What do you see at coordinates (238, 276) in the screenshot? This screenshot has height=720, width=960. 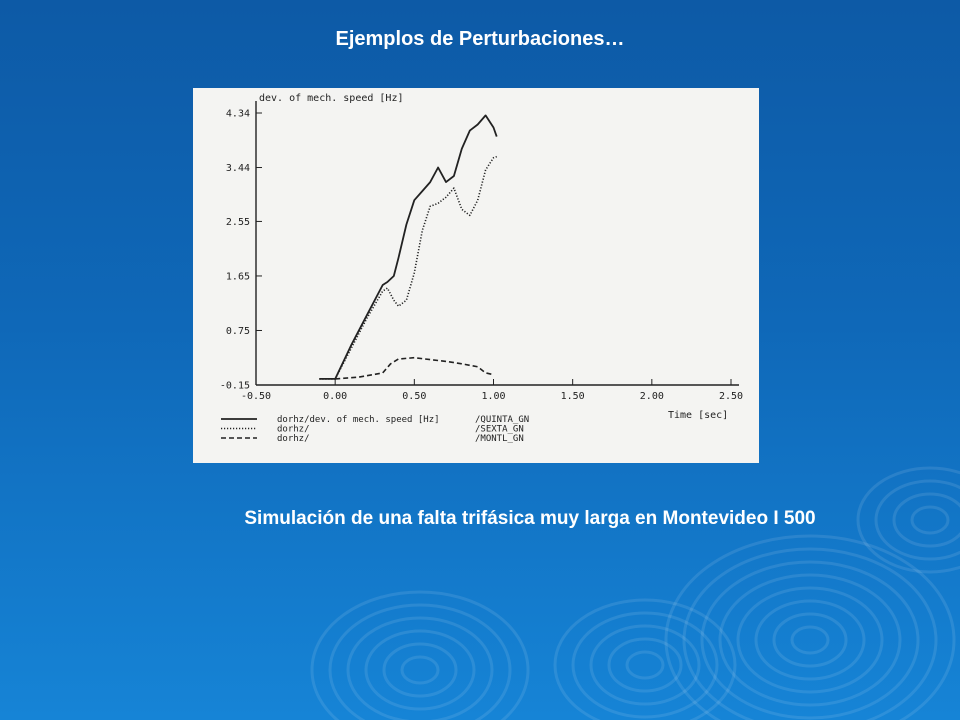 I see `y-tick-label: 1.65` at bounding box center [238, 276].